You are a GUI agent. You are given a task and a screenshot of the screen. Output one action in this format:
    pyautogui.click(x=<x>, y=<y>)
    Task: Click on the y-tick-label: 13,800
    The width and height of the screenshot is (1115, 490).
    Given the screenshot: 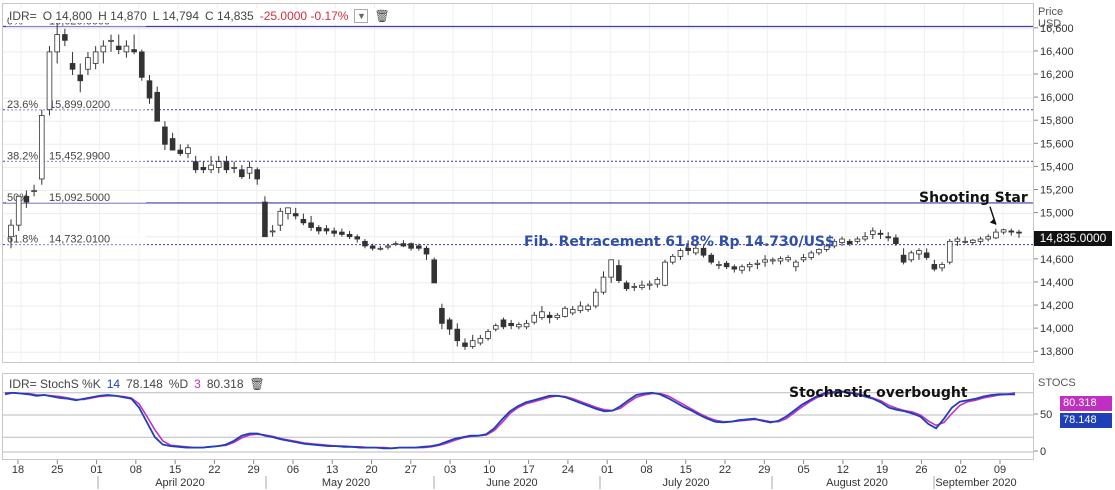 What is the action you would take?
    pyautogui.click(x=1057, y=352)
    